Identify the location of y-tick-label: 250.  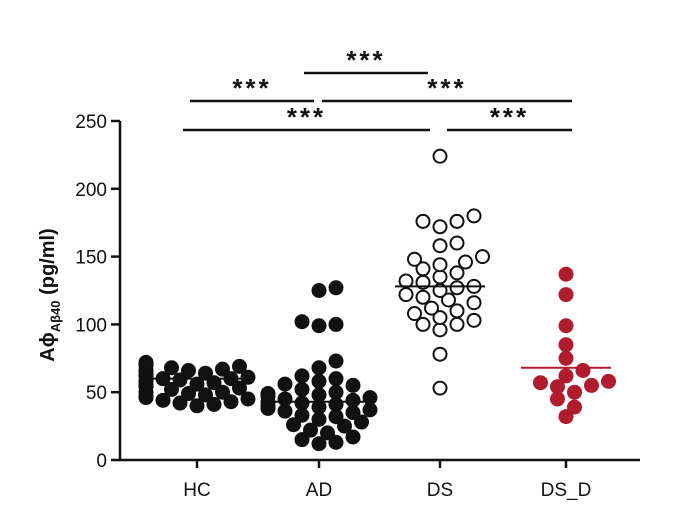
(91, 122).